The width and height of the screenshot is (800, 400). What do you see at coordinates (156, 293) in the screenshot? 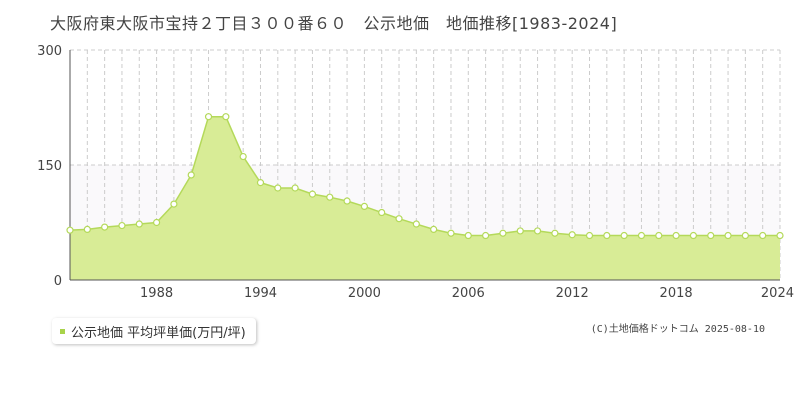
I see `x-tick-label: 1988` at bounding box center [156, 293].